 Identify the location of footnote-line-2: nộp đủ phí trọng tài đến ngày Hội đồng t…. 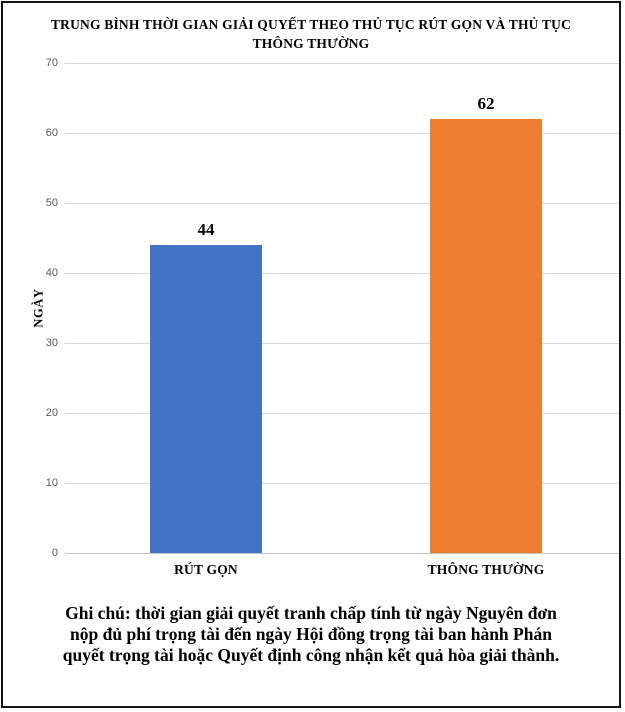
(311, 634).